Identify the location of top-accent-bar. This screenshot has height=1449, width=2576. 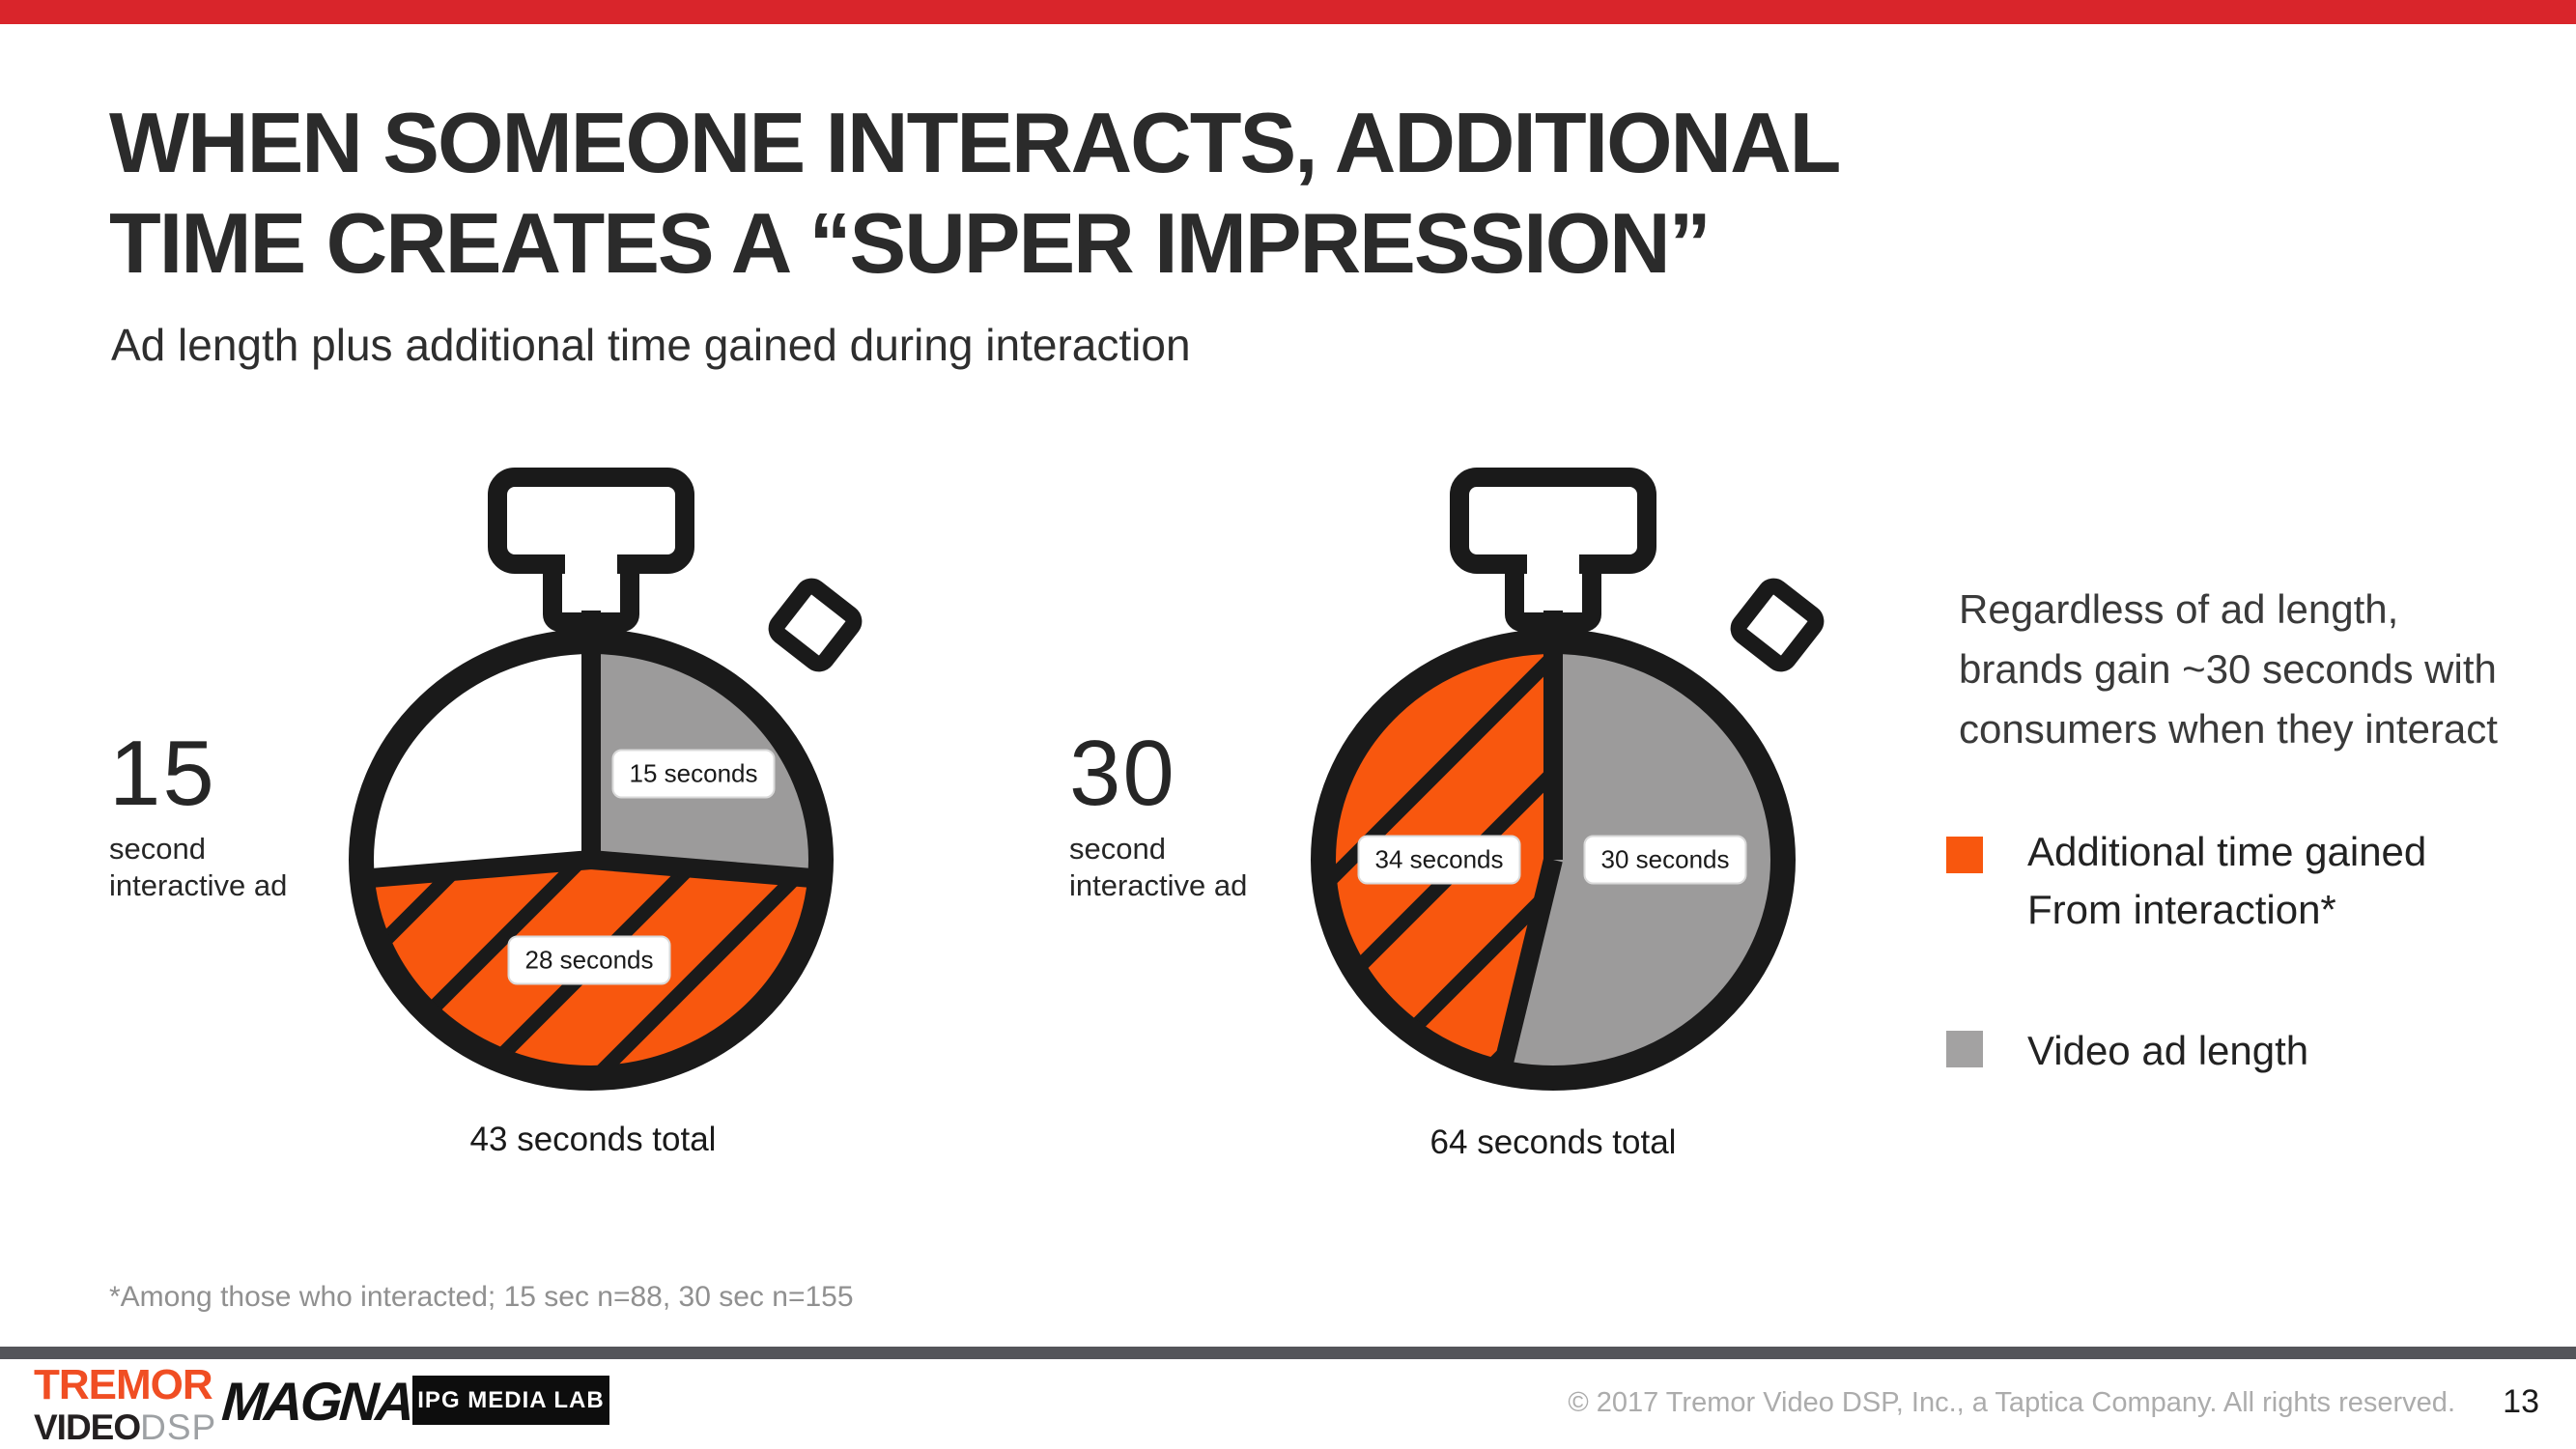
(1288, 12).